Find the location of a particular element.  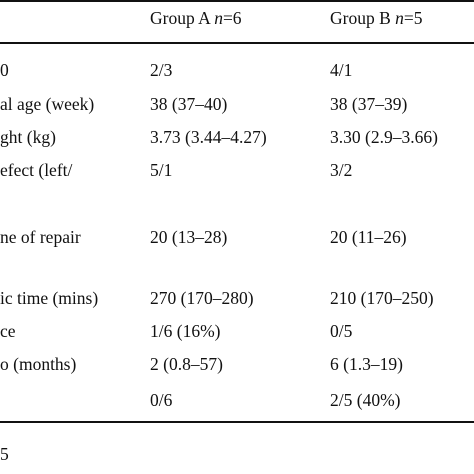

table-cell: 20 (13–28) is located at coordinates (189, 237).